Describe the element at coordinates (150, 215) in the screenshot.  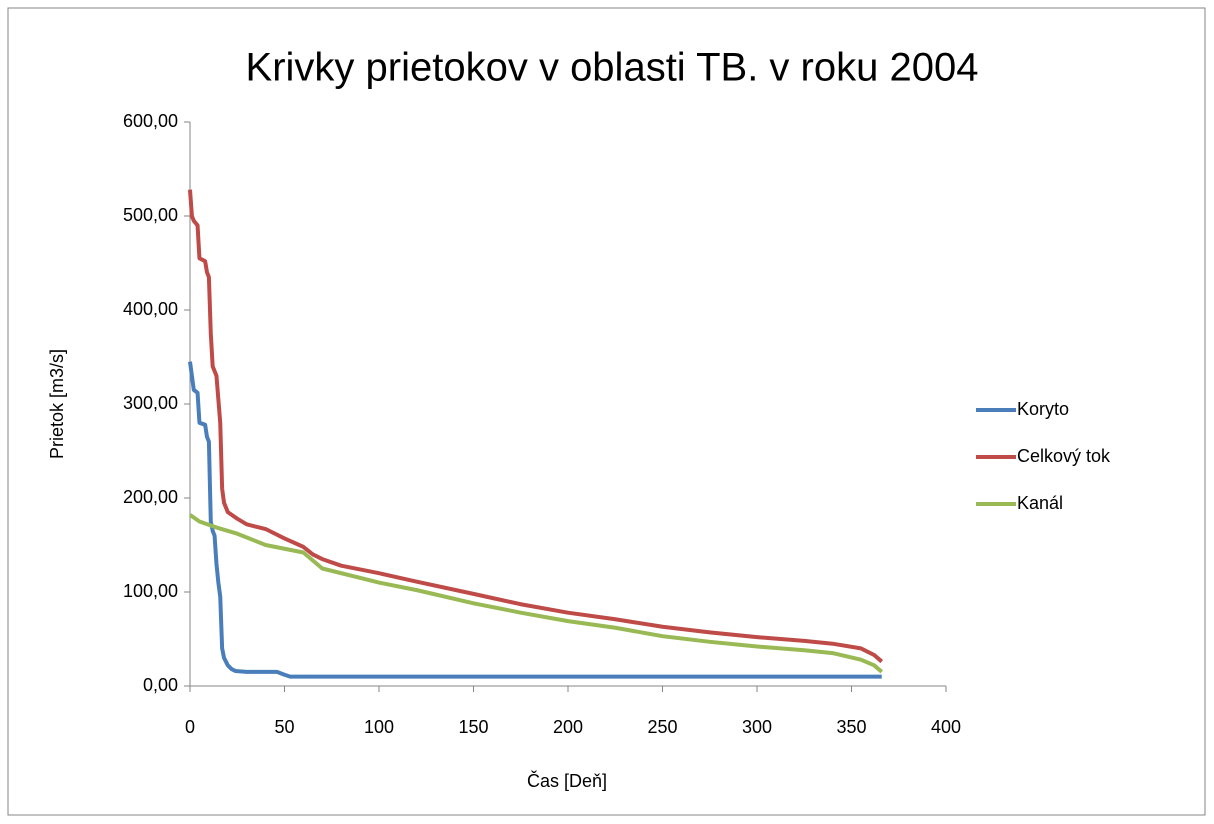
I see `y-tick-label: 500,00` at that location.